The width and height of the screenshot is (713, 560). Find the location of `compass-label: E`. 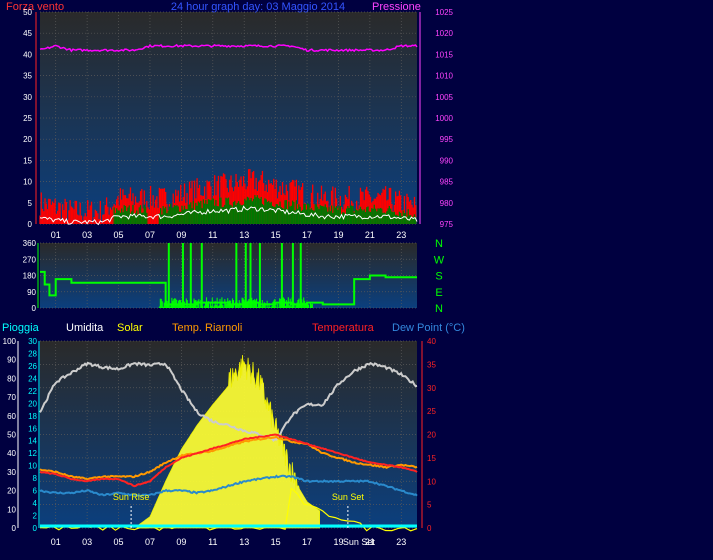

compass-label: E is located at coordinates (438, 293).